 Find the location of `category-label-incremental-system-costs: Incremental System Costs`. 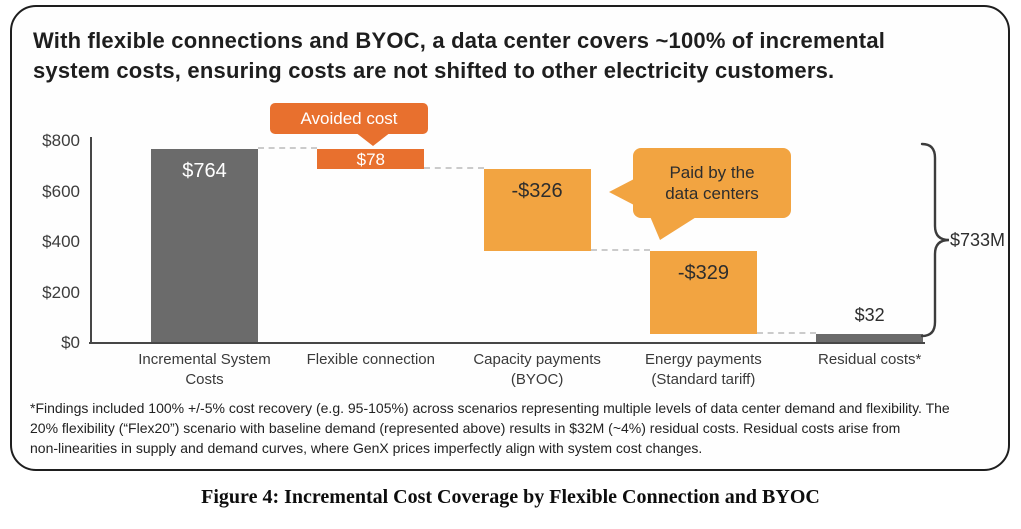

category-label-incremental-system-costs: Incremental System Costs is located at coordinates (204, 369).